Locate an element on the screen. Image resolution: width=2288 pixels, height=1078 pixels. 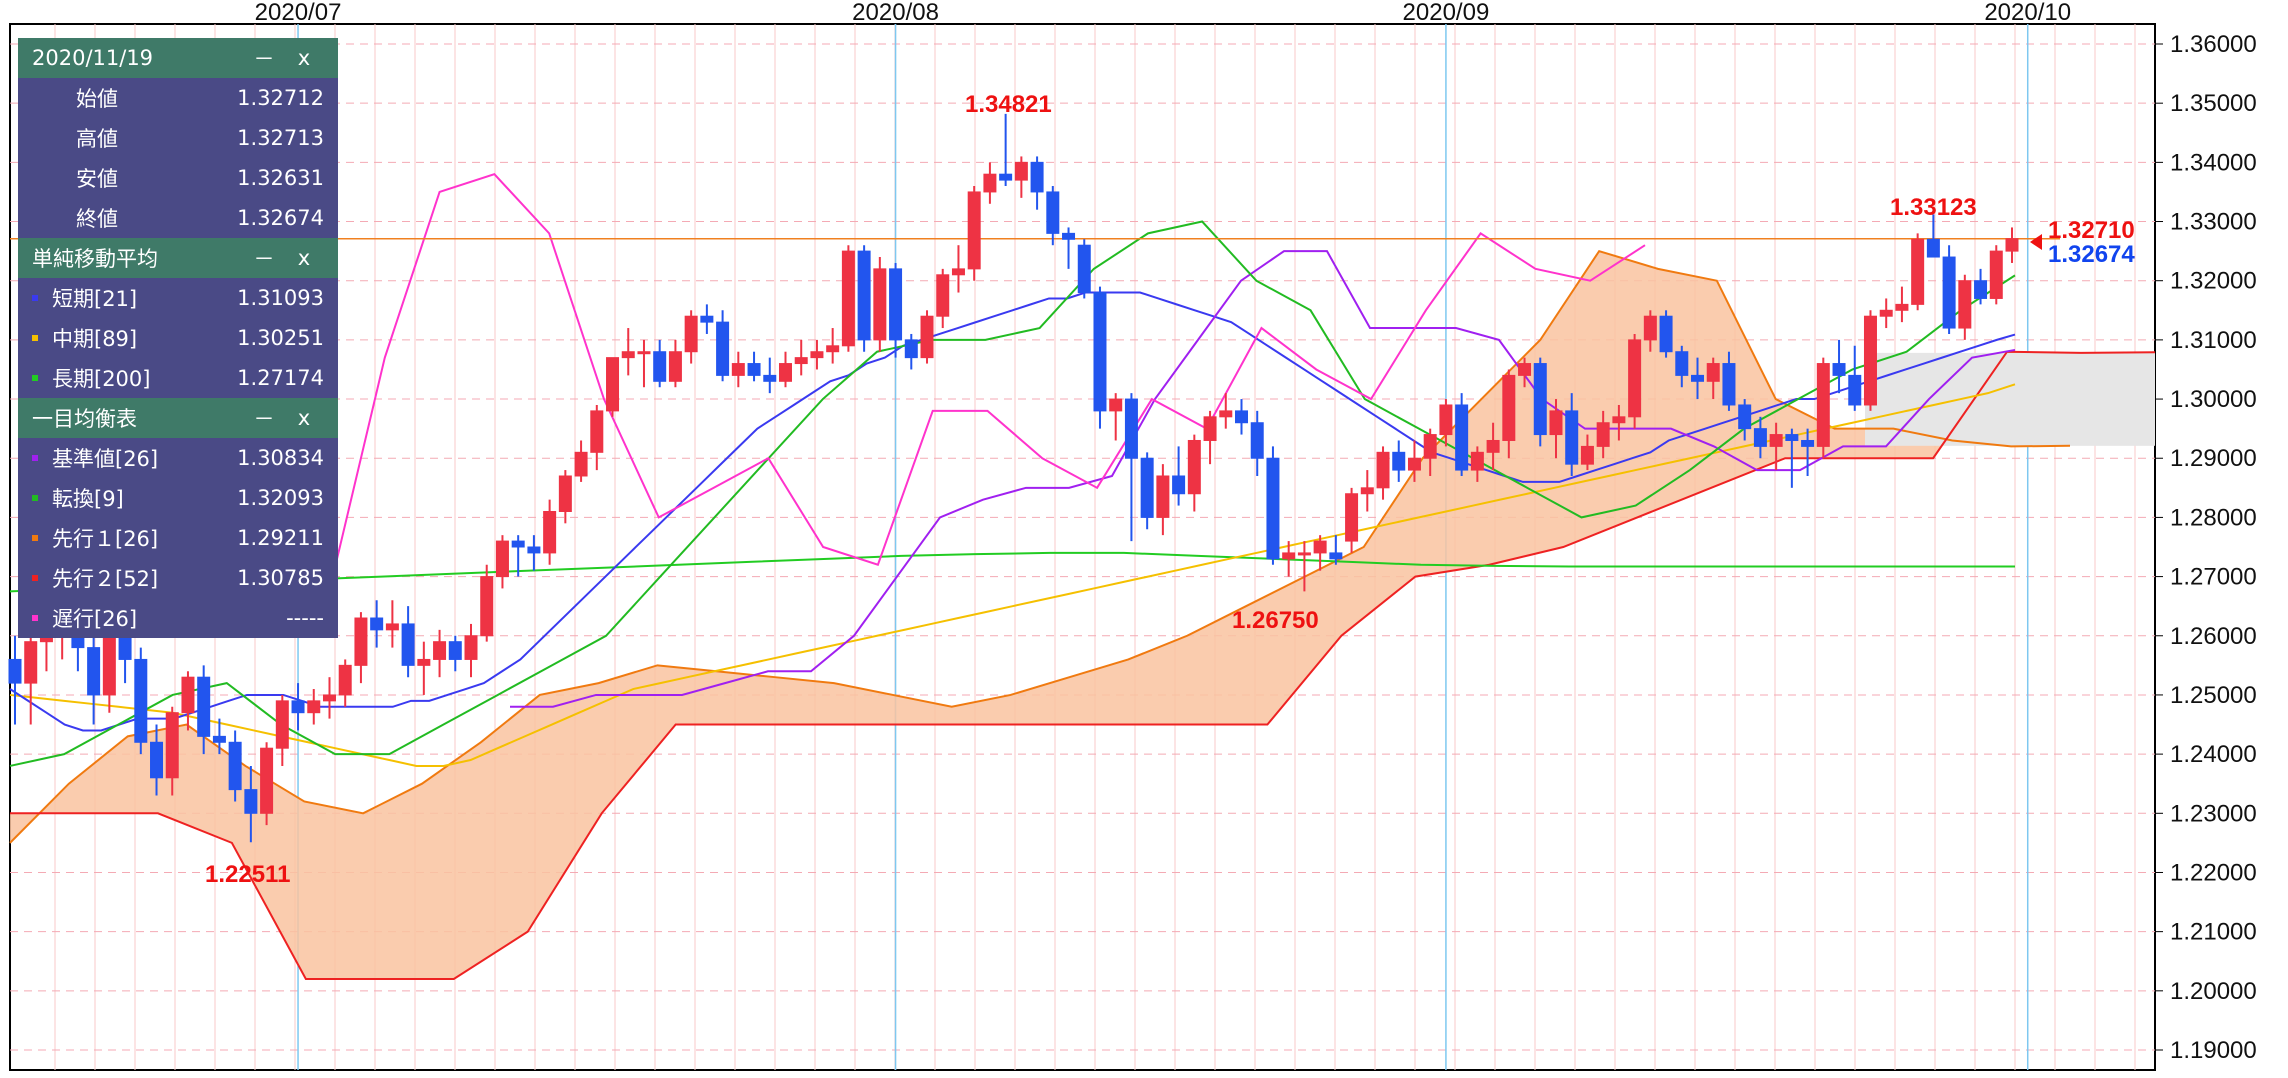
sma-row-mid: 中期[89] 1.30251 is located at coordinates (178, 338).